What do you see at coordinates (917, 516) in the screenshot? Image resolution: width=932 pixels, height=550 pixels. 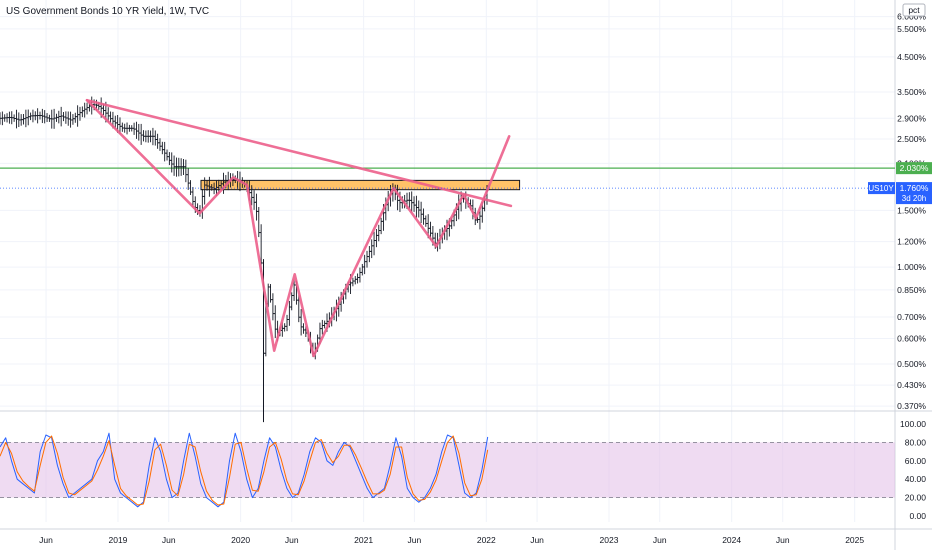 I see `oscillator-tick-label: 0.00` at bounding box center [917, 516].